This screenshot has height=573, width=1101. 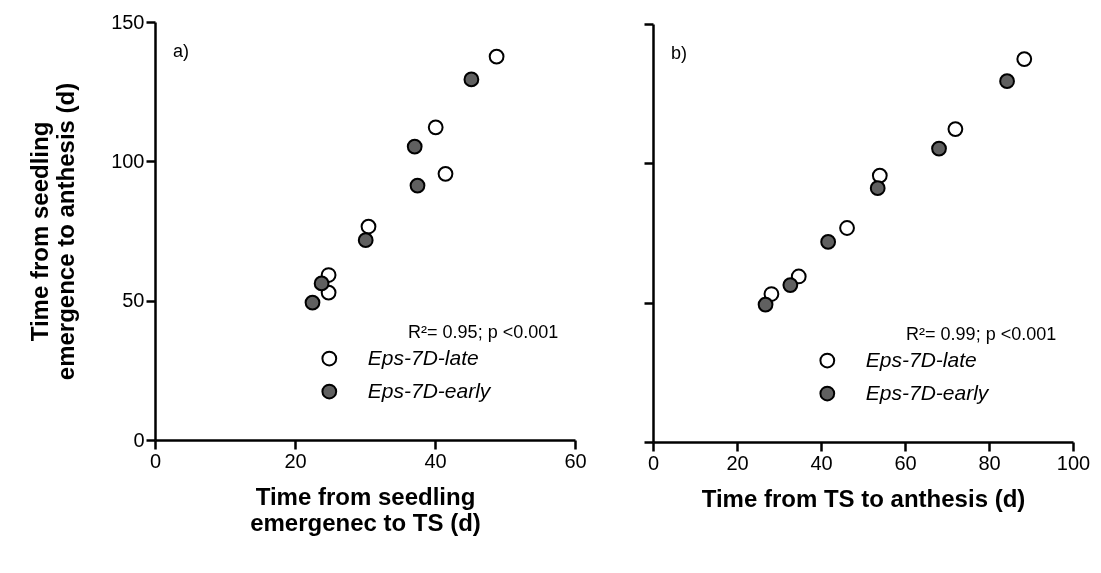 I want to click on annotation: b), so click(x=679, y=53).